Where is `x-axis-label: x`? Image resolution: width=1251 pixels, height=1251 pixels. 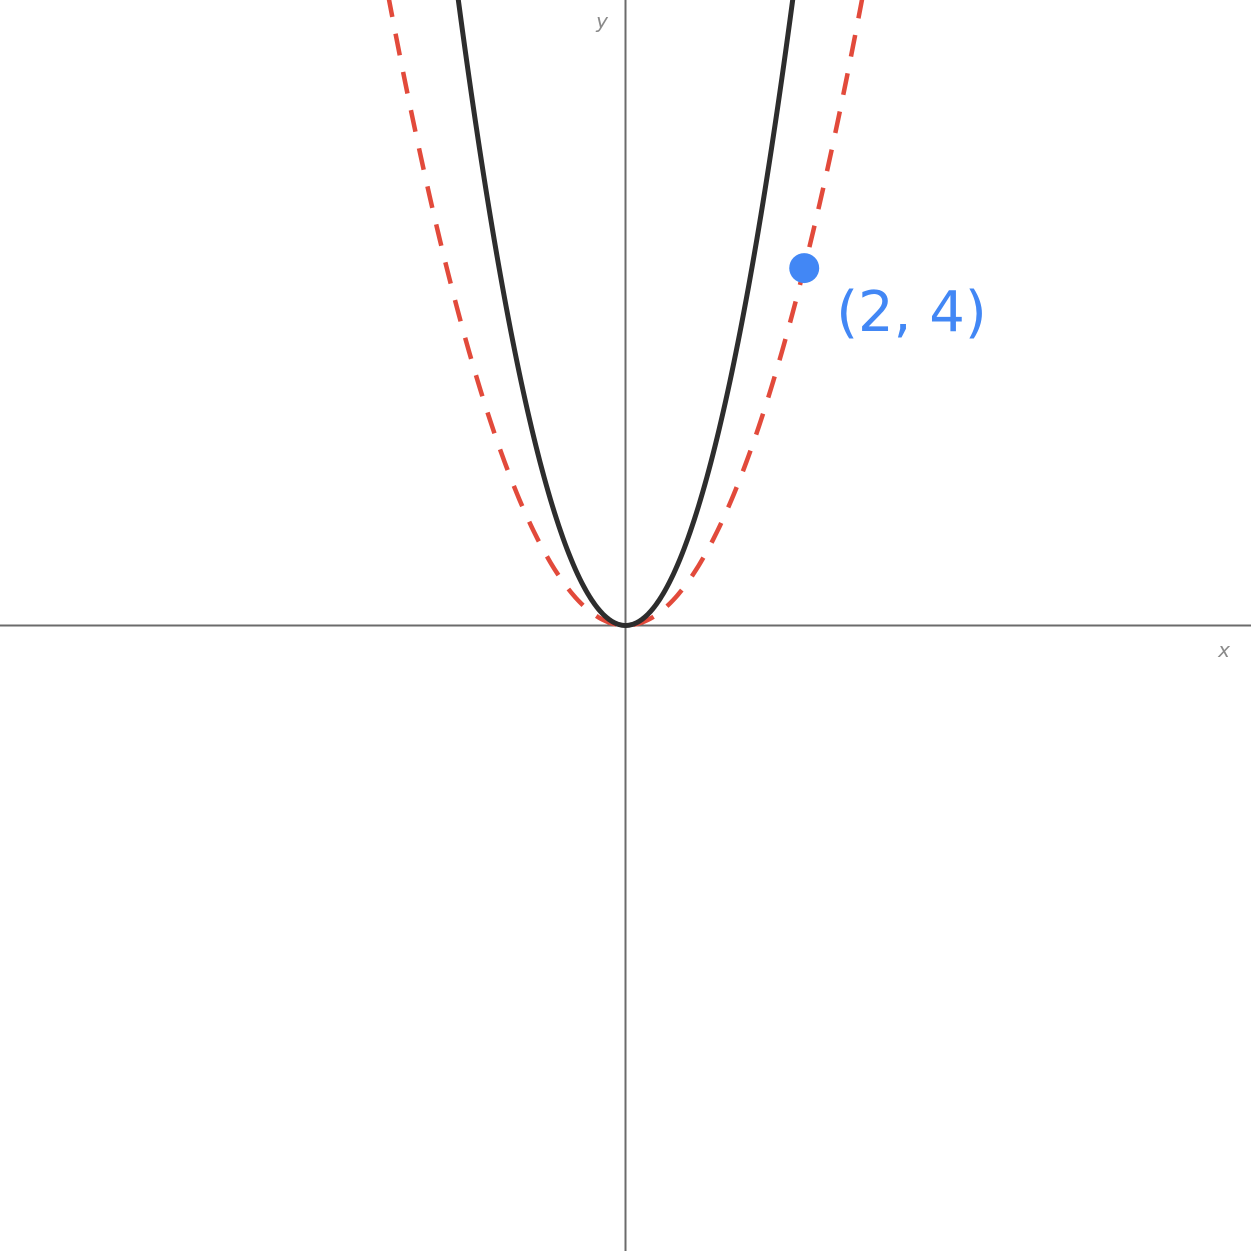 x-axis-label: x is located at coordinates (1223, 650).